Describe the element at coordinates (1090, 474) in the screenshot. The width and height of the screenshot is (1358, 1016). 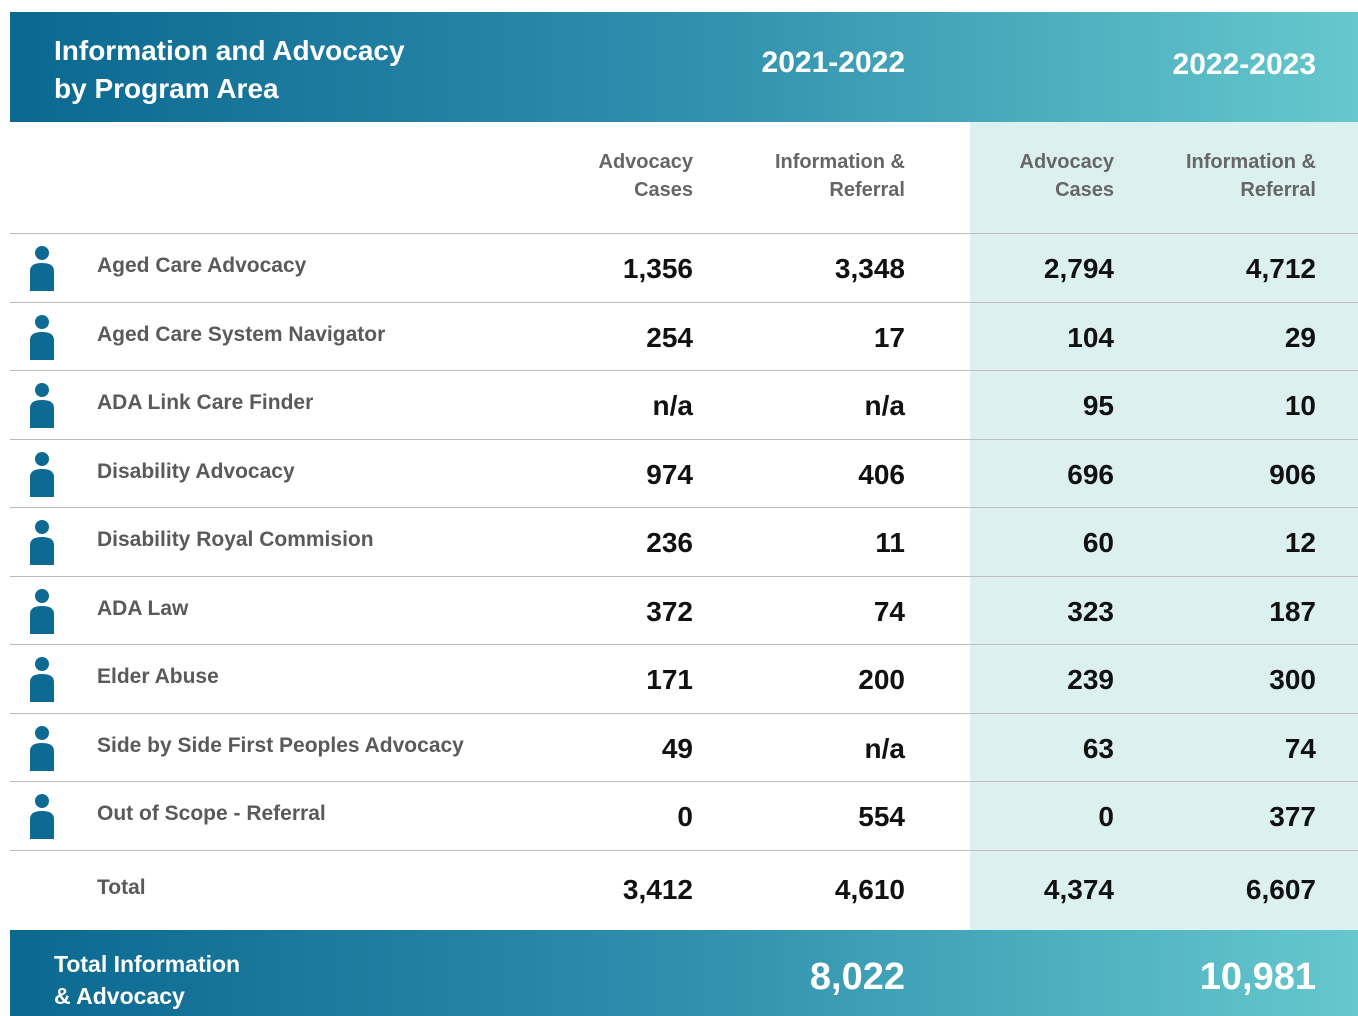
I see `cell-value: 696` at that location.